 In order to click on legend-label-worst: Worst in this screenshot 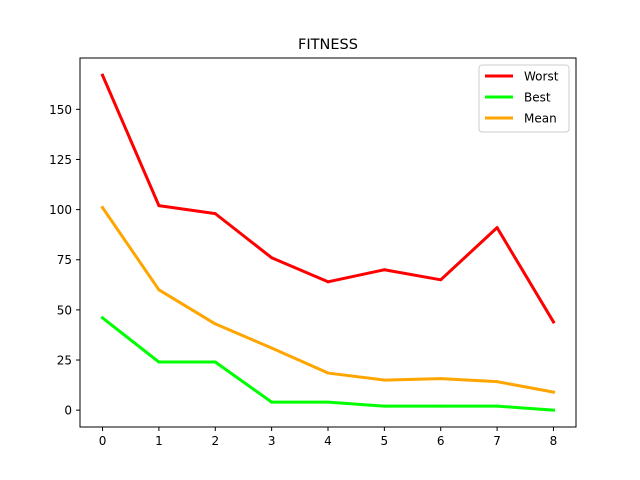, I will do `click(541, 77)`.